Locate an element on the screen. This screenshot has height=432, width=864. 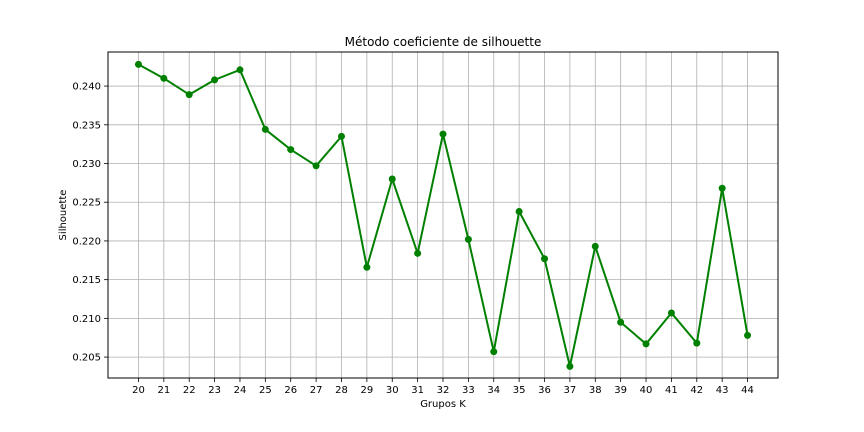
y-tick-label: 0.220 is located at coordinates (86, 241).